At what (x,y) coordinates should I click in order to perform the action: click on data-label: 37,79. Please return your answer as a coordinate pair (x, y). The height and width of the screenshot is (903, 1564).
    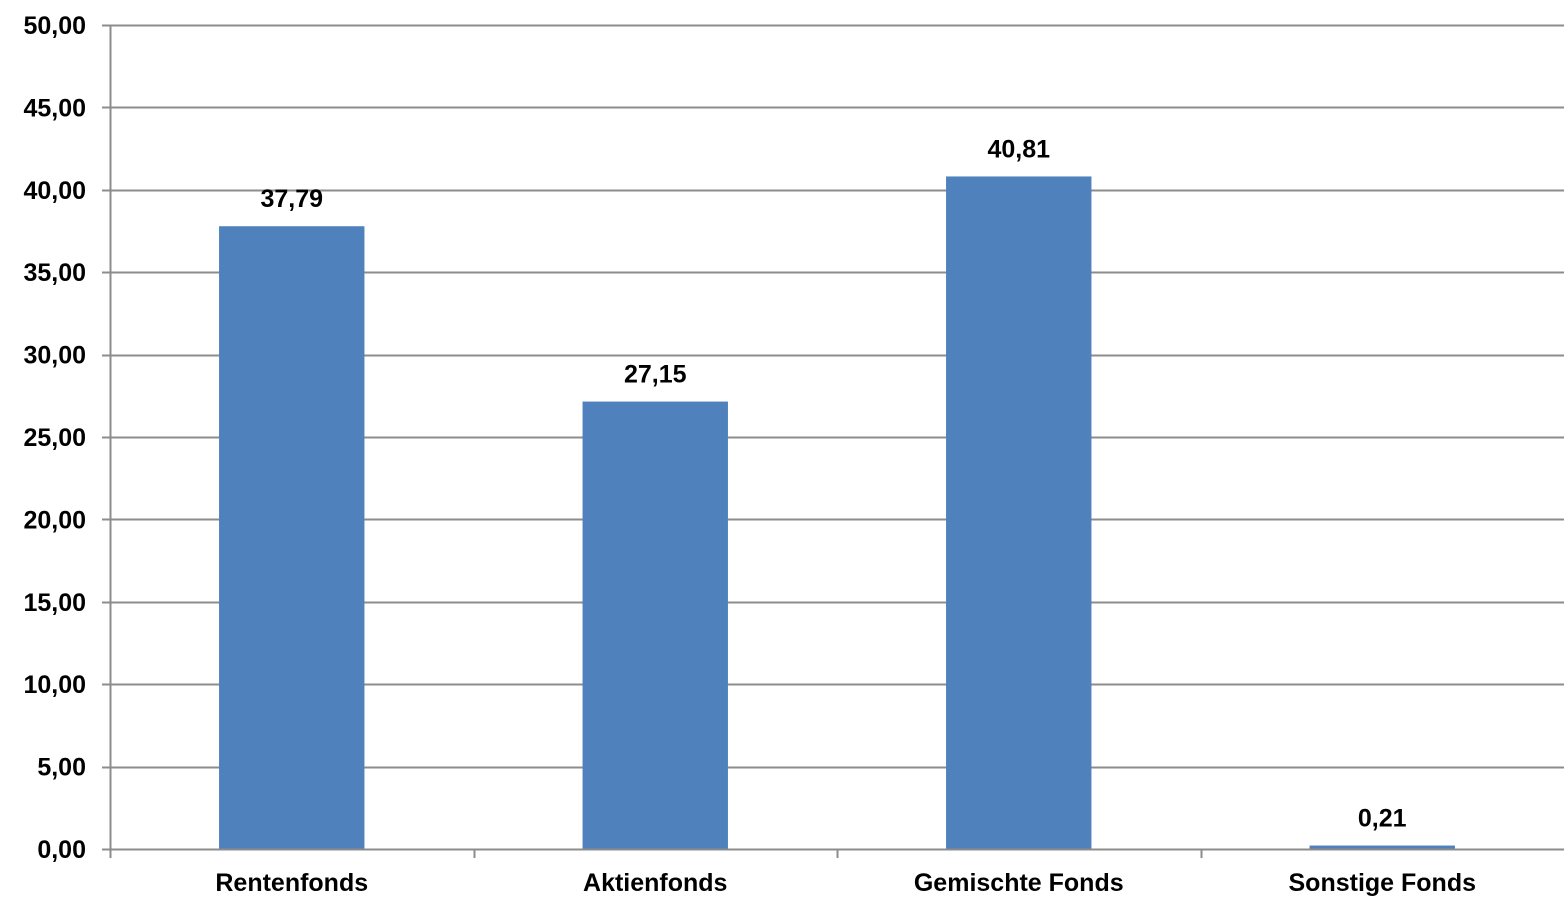
    Looking at the image, I should click on (291, 199).